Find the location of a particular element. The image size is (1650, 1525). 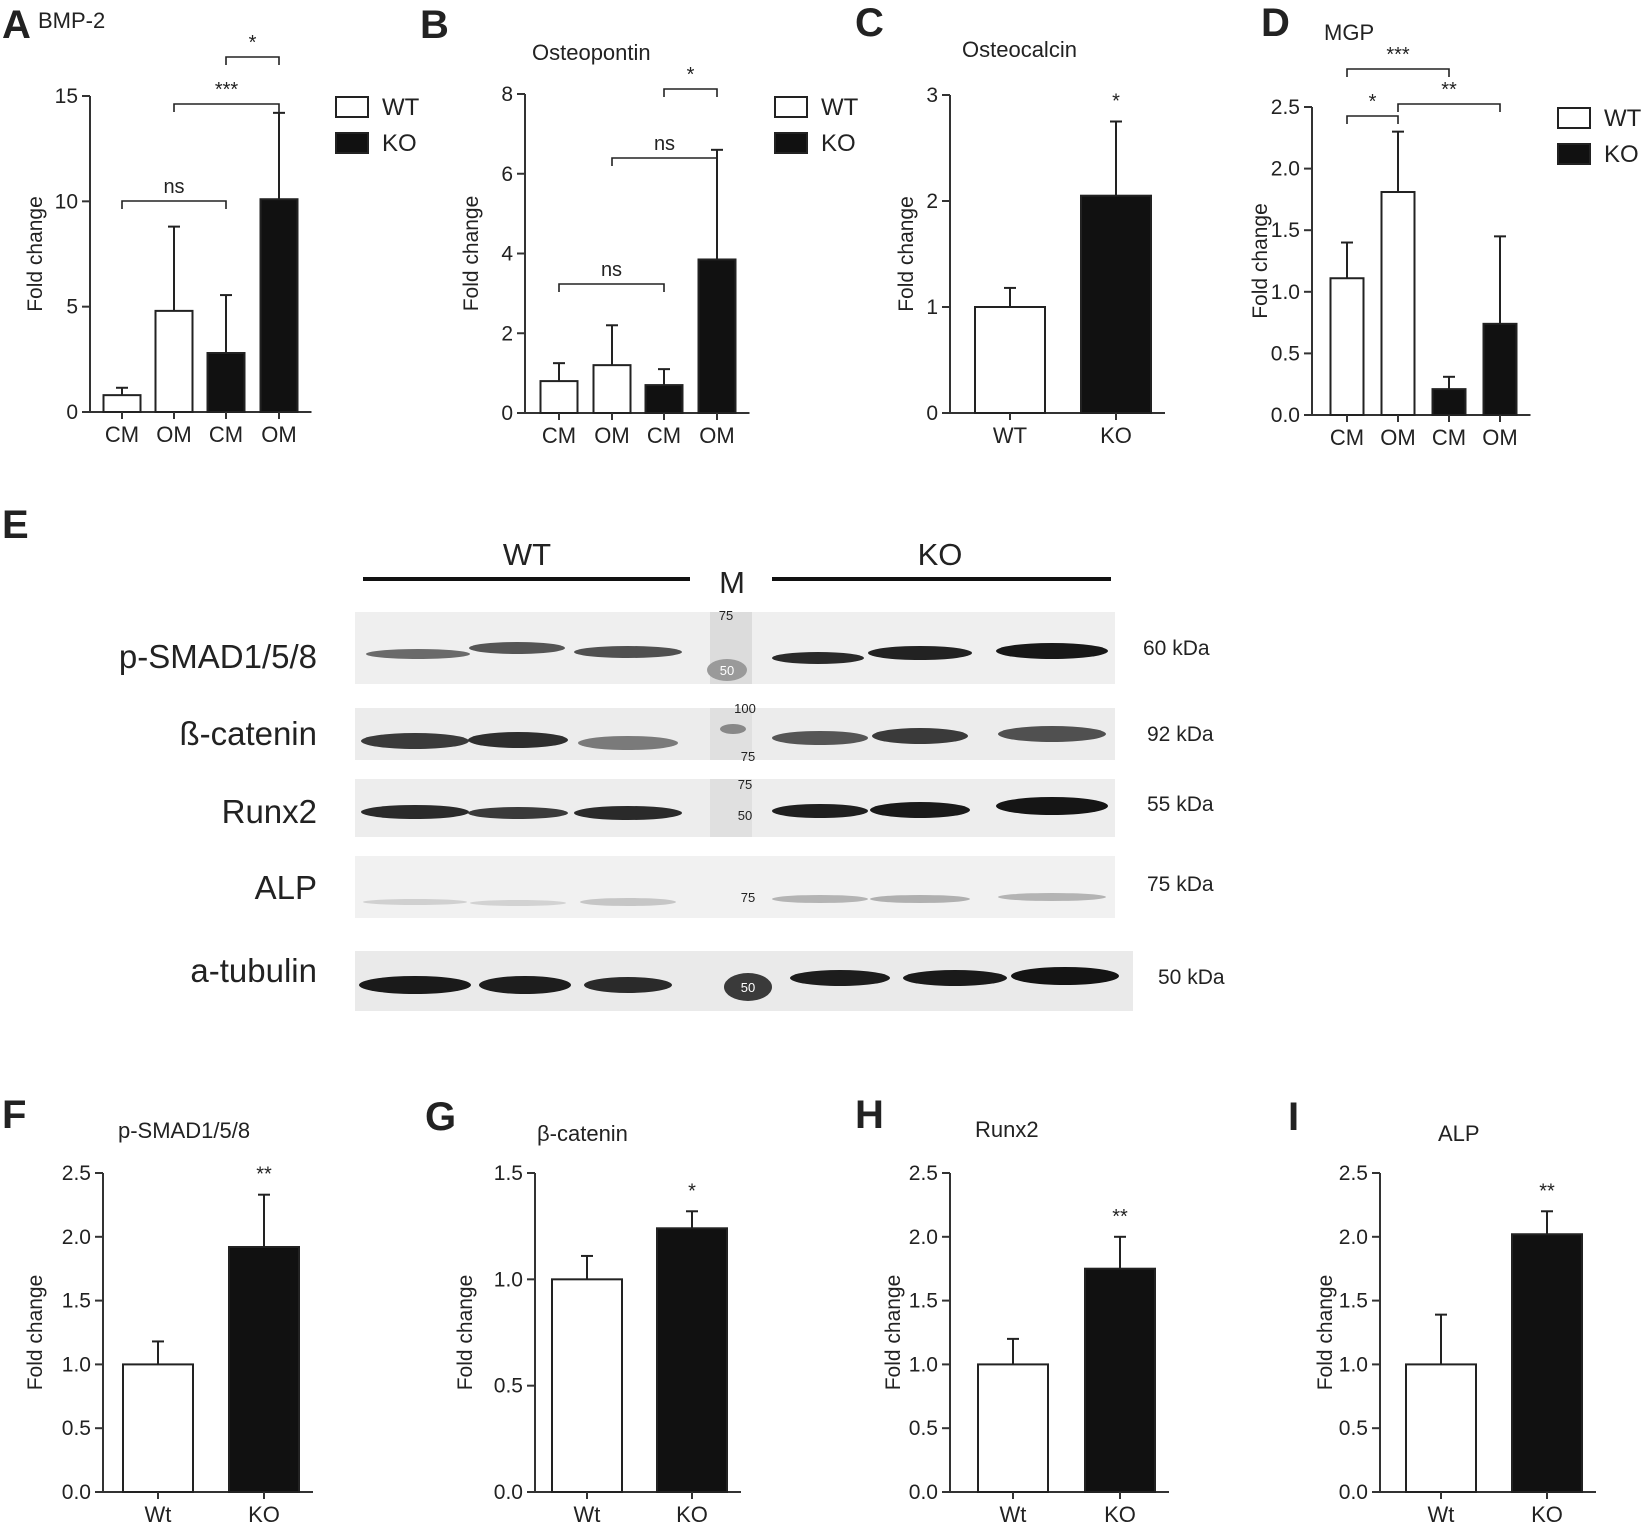

panel-letter: B is located at coordinates (434, 25).